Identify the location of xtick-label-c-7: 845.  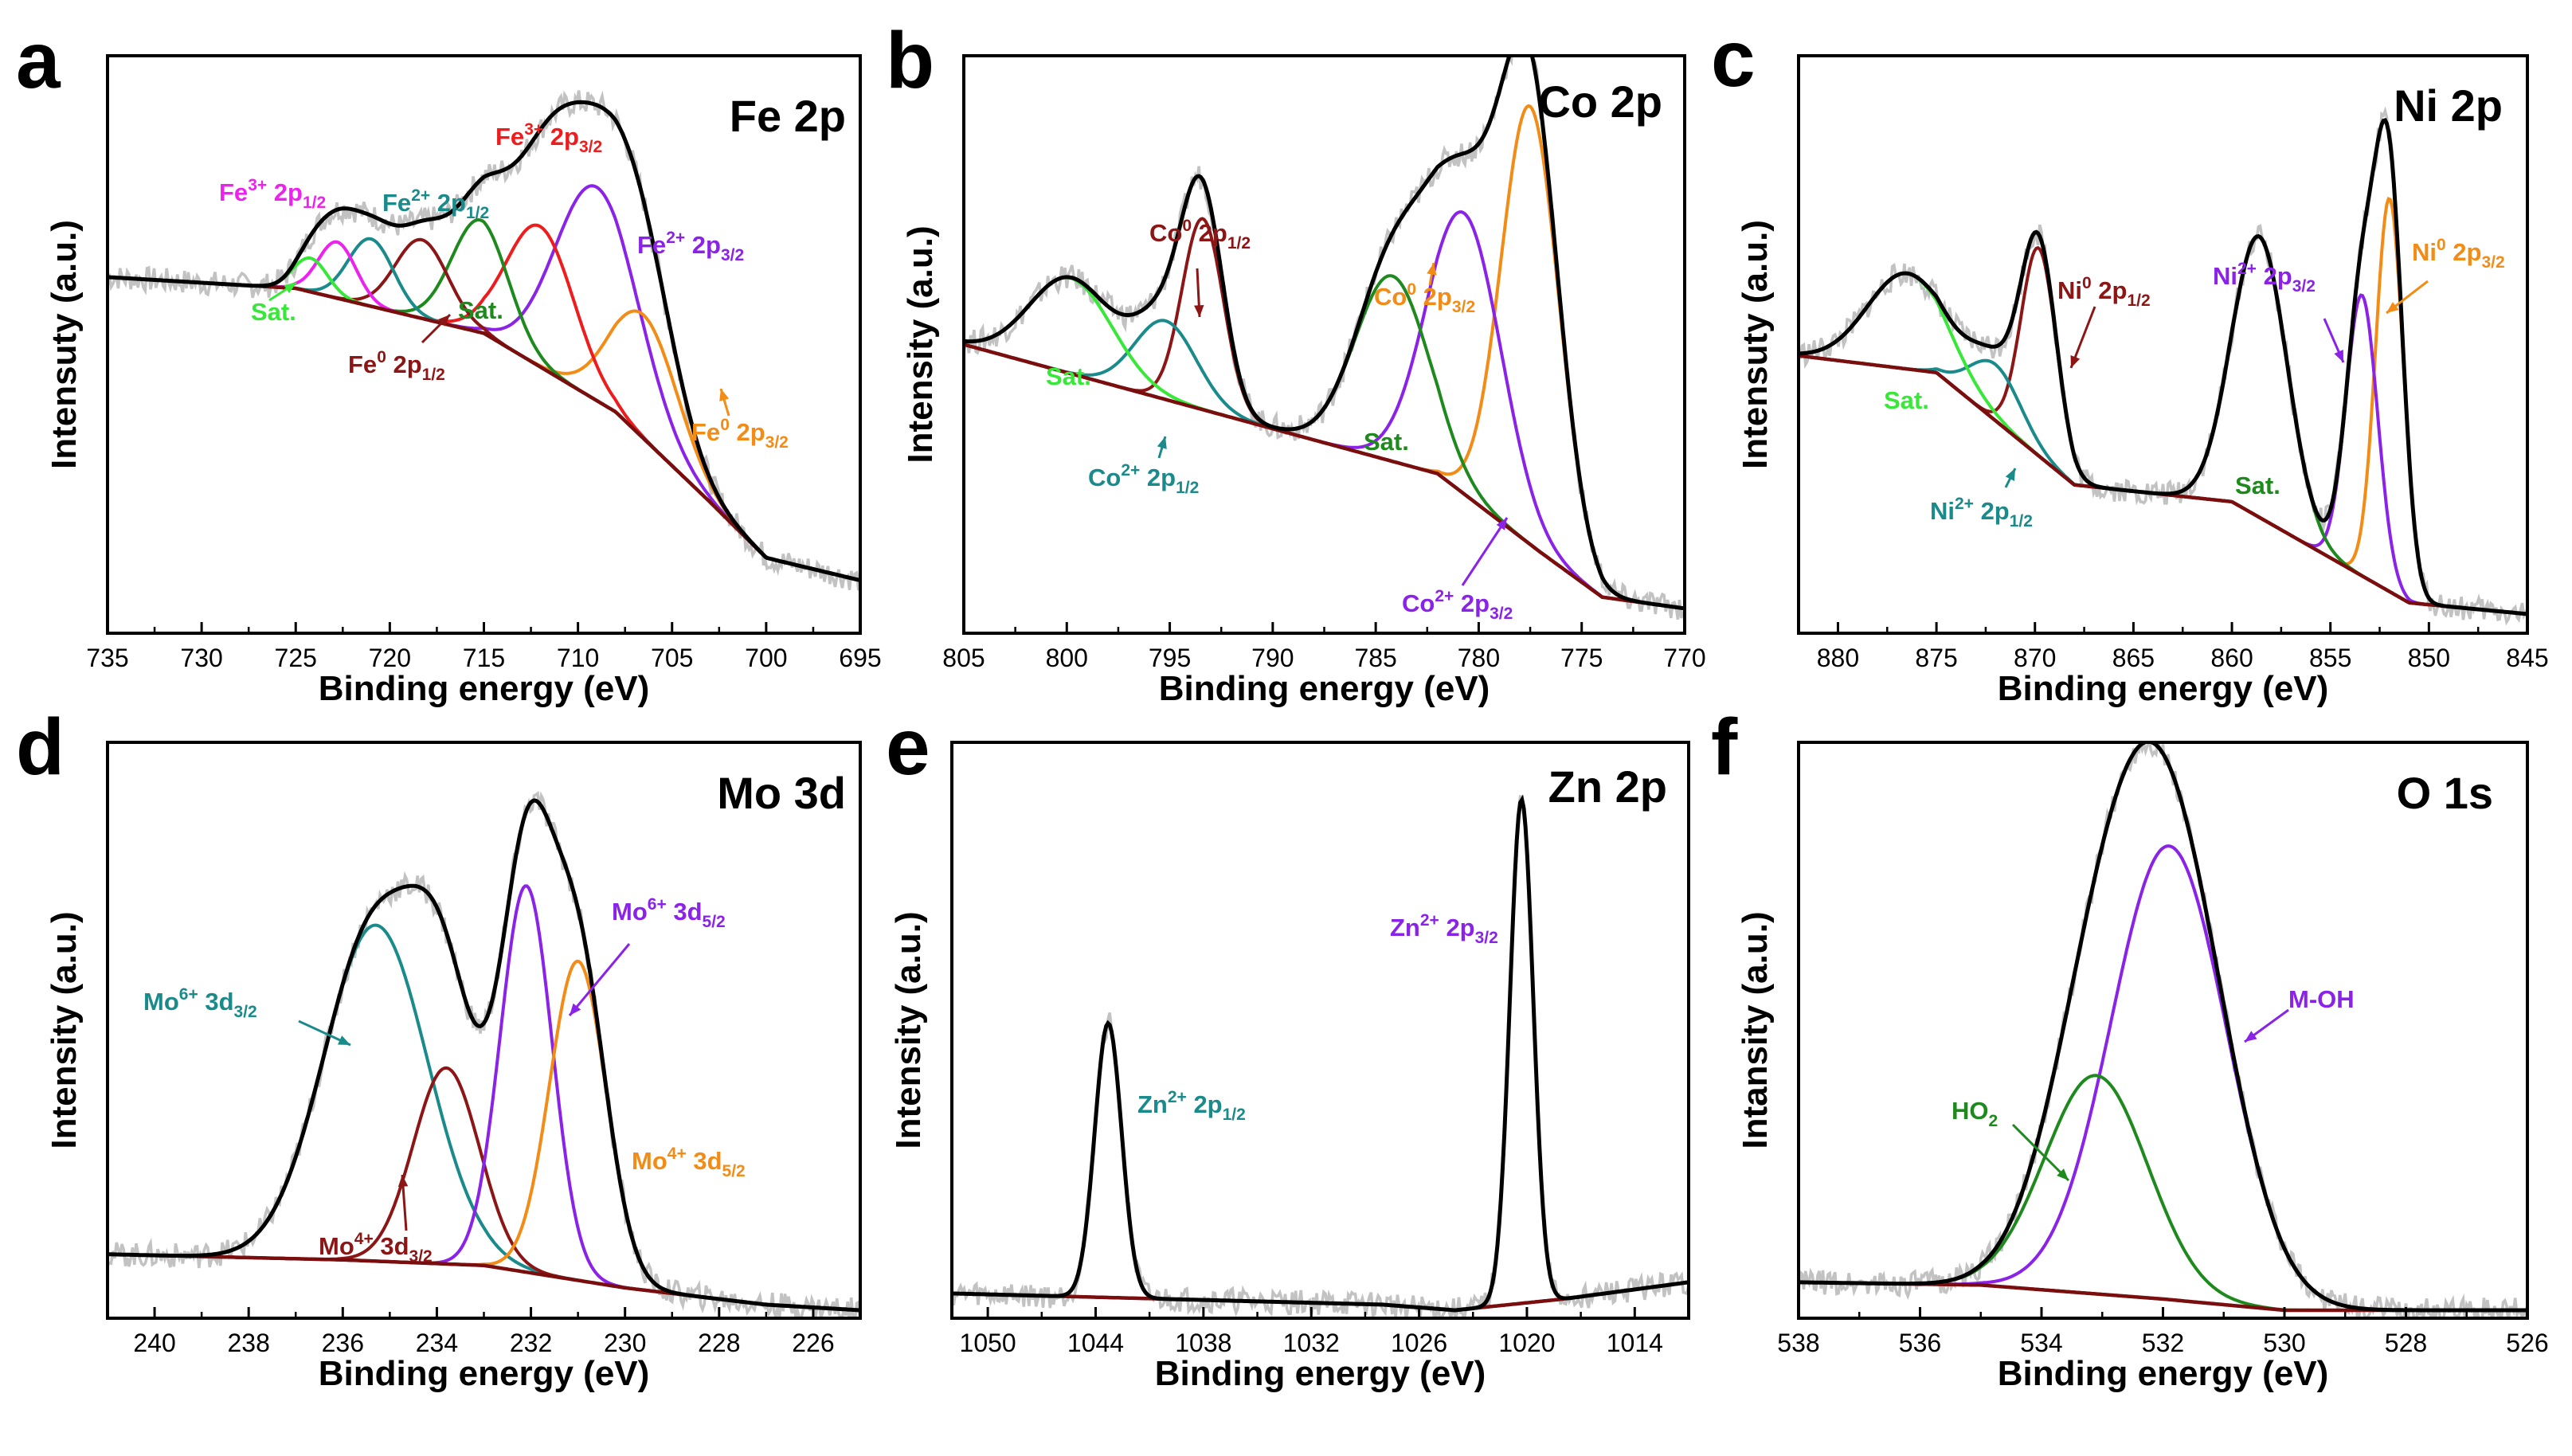
(2527, 658).